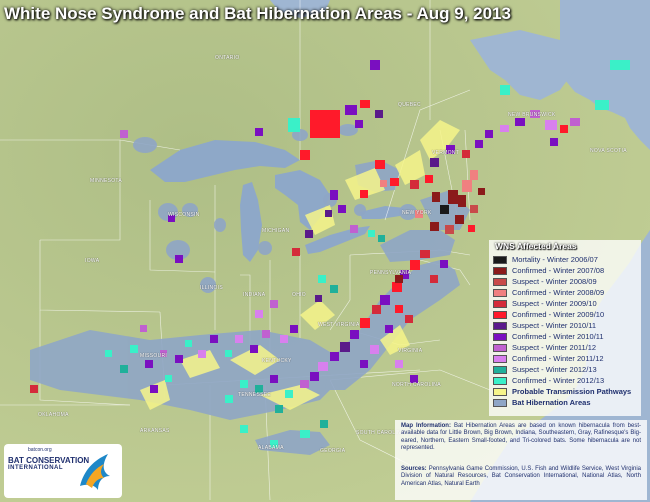 The width and height of the screenshot is (650, 502). What do you see at coordinates (554, 325) in the screenshot?
I see `legend-label: Suspect - Winter 2010/11` at bounding box center [554, 325].